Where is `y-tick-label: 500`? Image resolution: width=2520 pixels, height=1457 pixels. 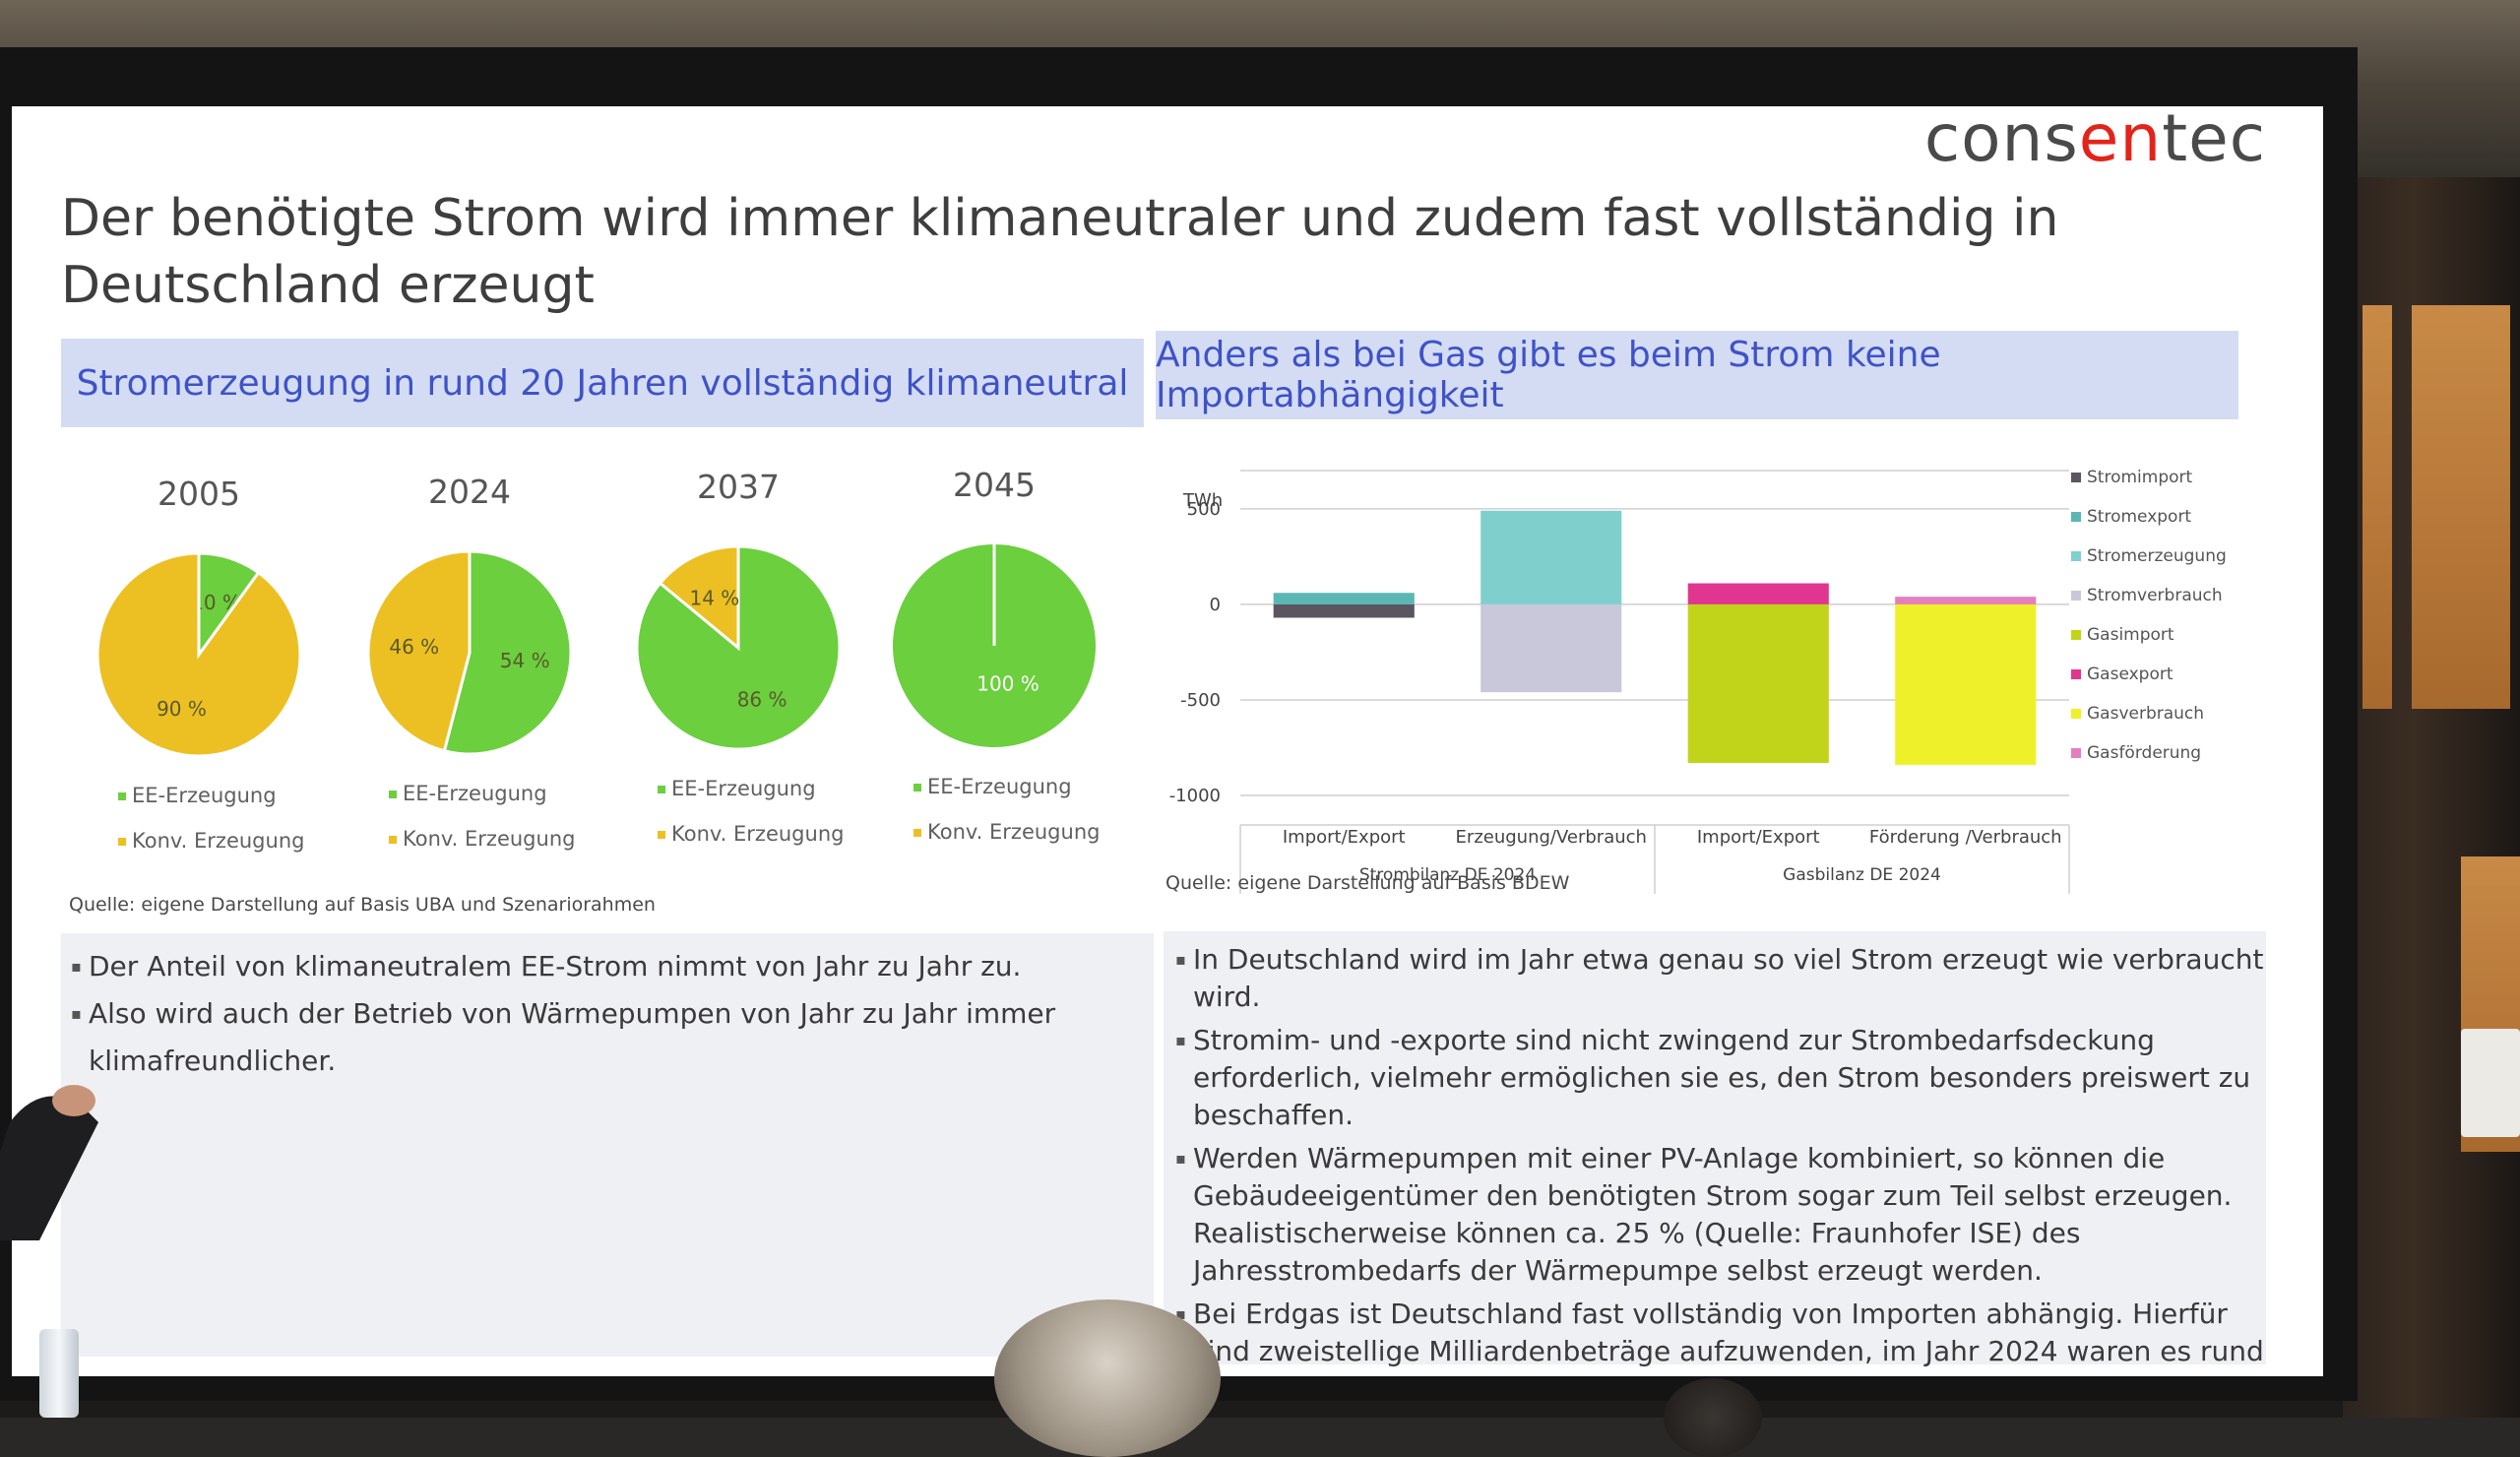
y-tick-label: 500 is located at coordinates (1204, 509).